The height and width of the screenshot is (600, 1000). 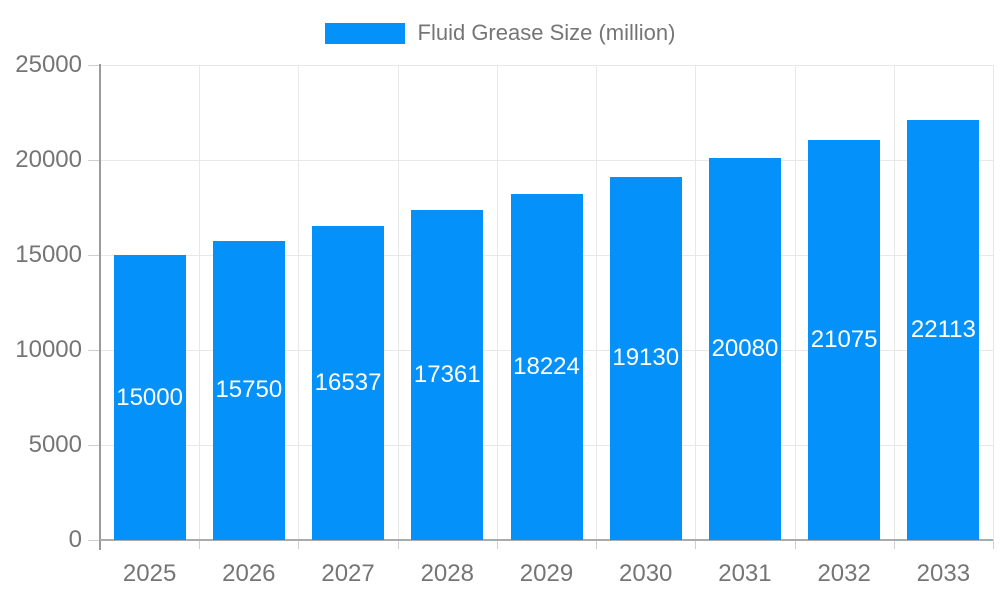 What do you see at coordinates (149, 573) in the screenshot?
I see `x-axis-label: 2025` at bounding box center [149, 573].